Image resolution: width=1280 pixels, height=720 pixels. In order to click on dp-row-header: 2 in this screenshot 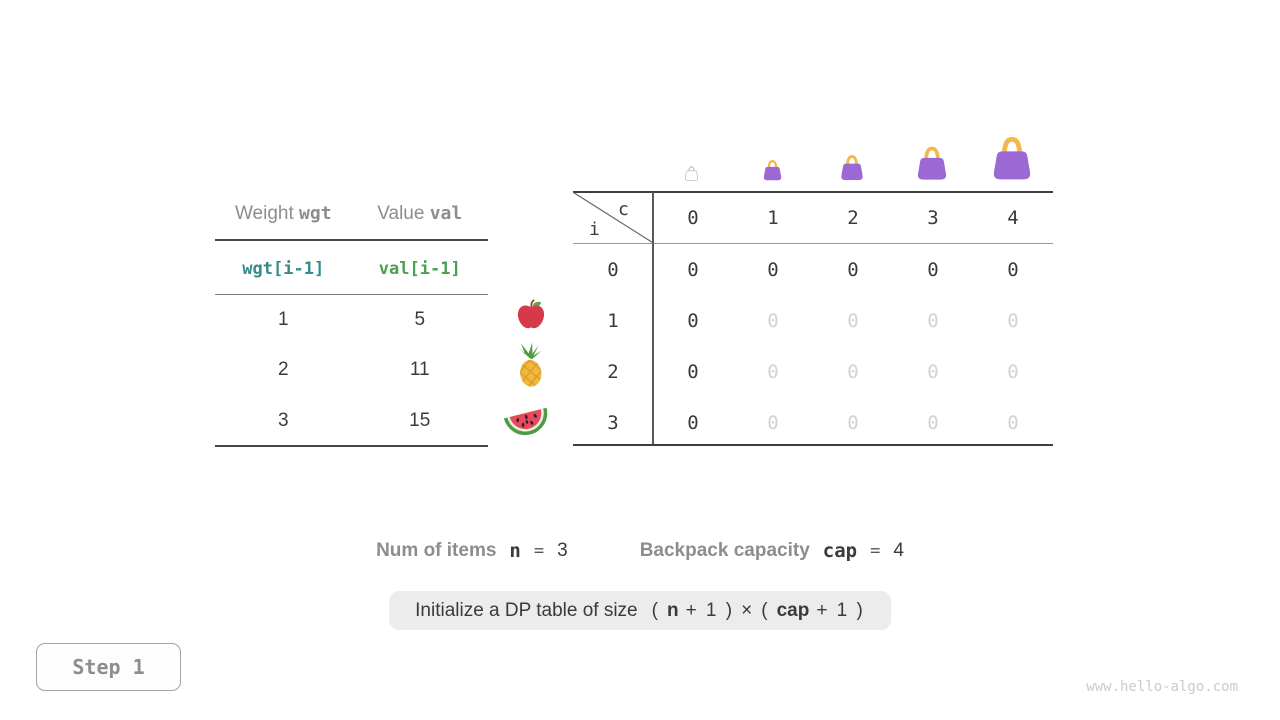, I will do `click(613, 371)`.